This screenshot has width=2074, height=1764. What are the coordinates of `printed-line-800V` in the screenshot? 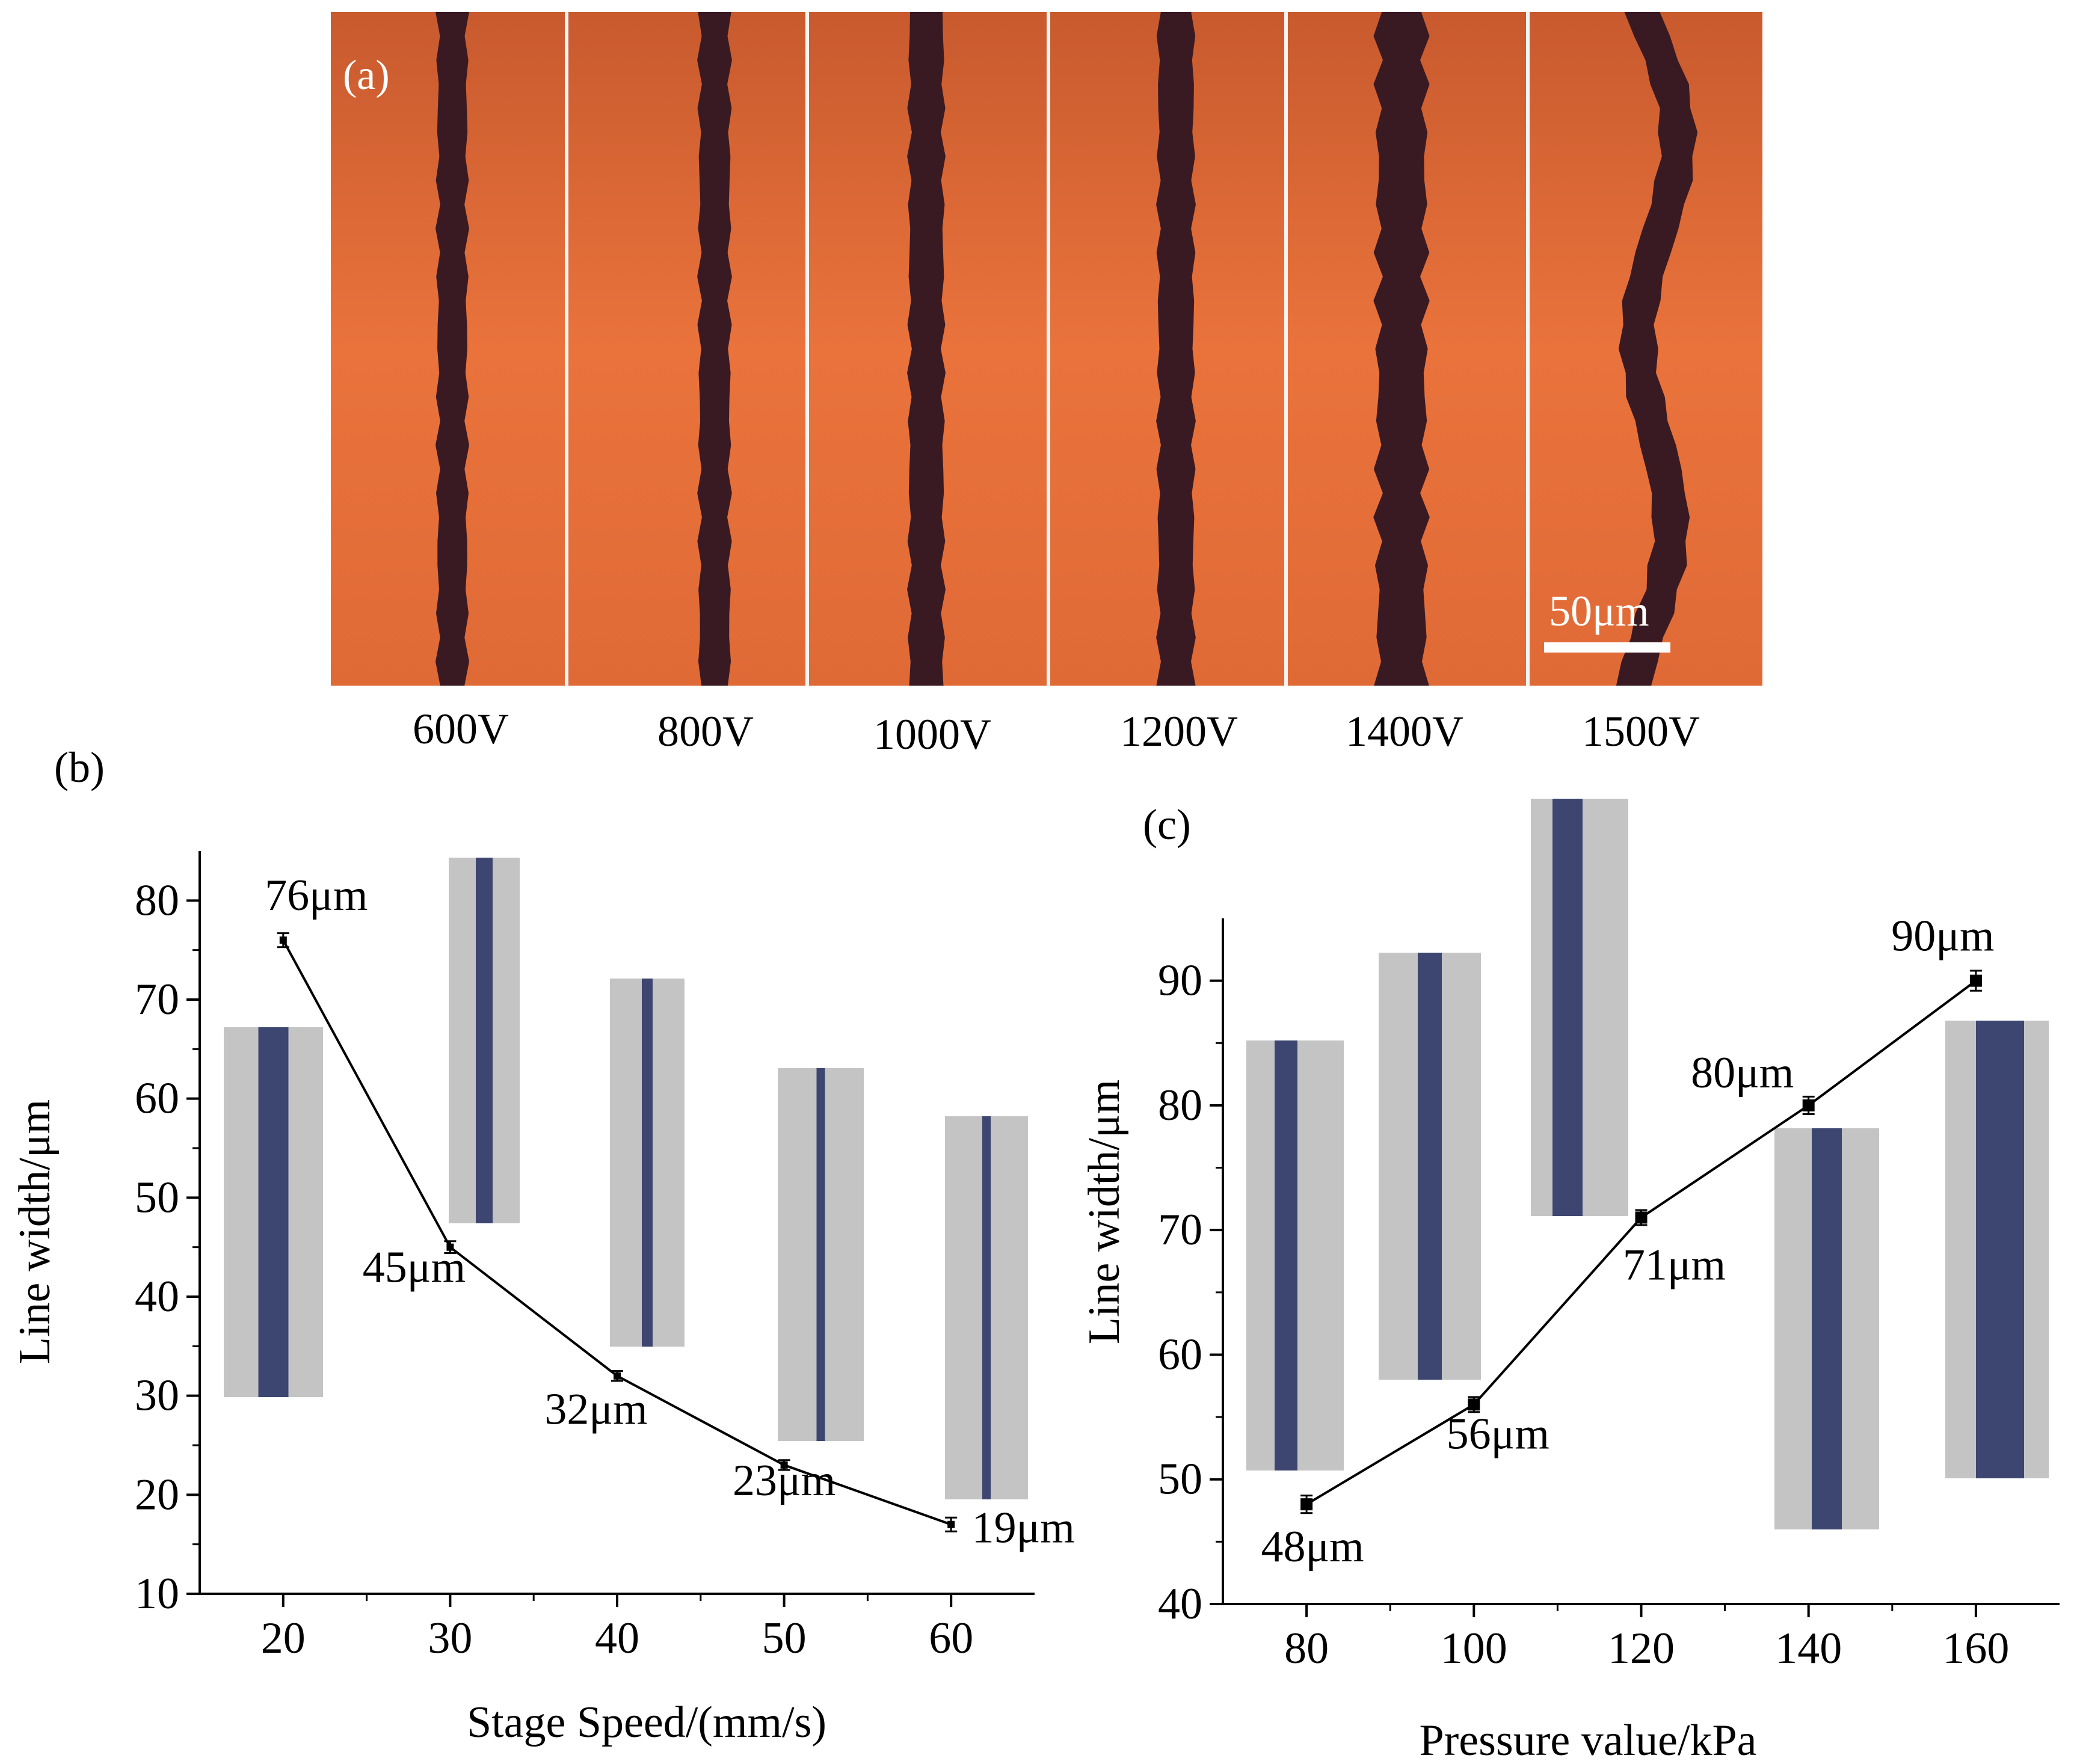 It's located at (714, 349).